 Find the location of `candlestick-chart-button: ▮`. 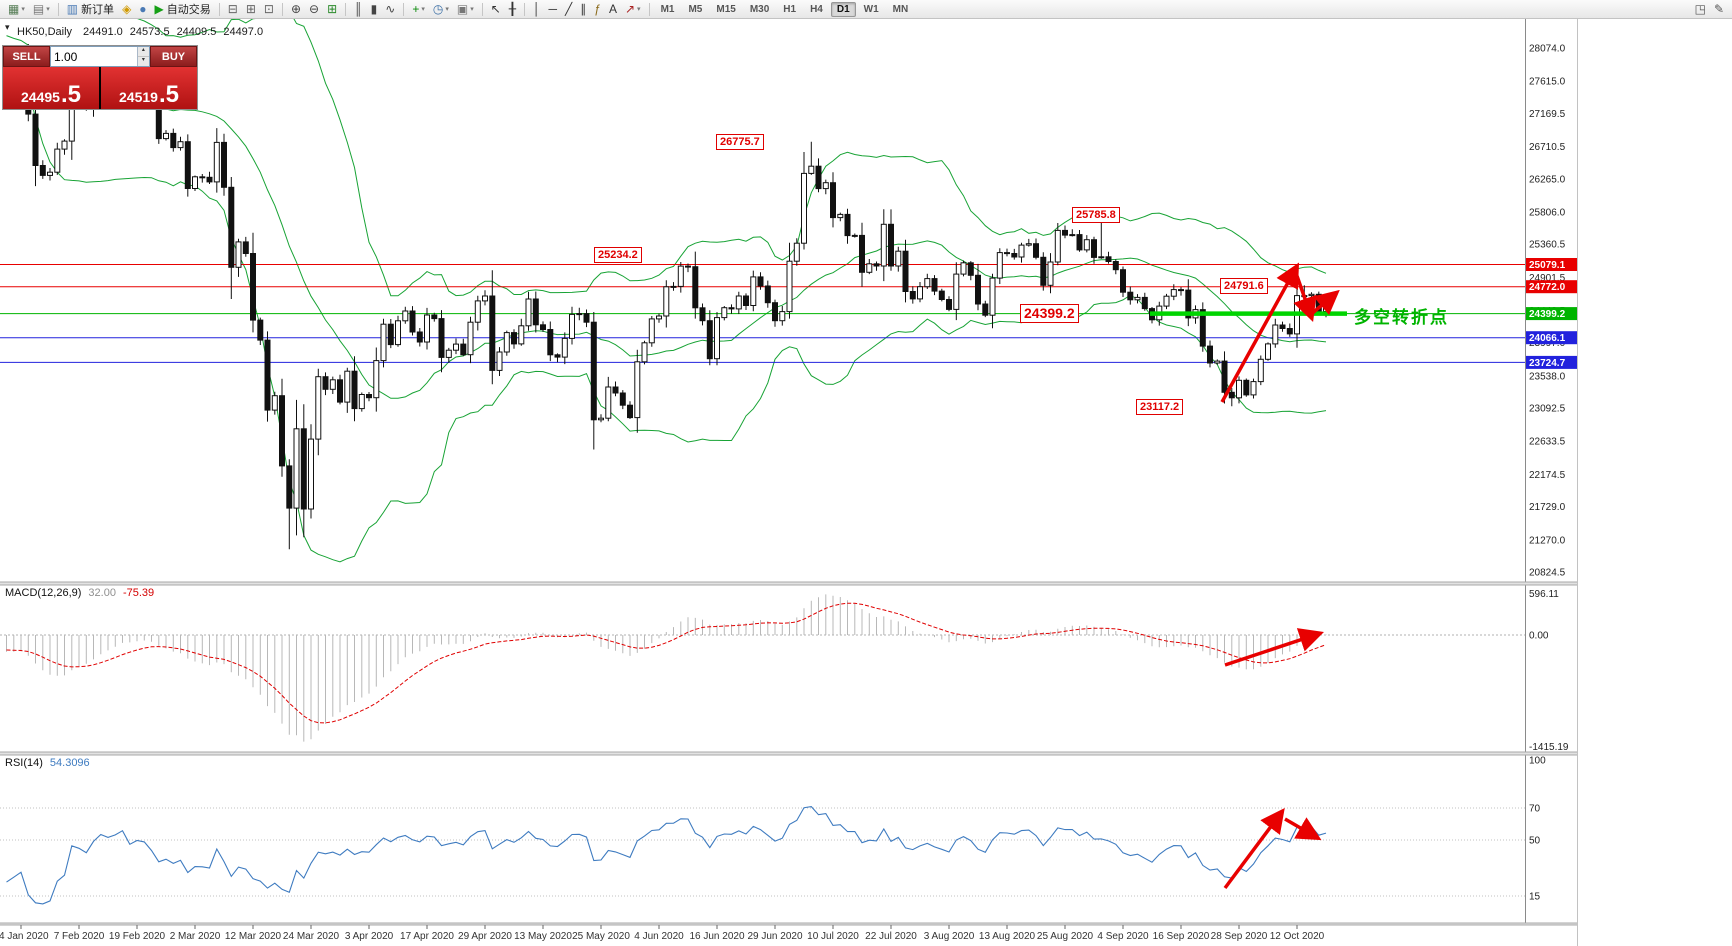

candlestick-chart-button: ▮ is located at coordinates (374, 9).